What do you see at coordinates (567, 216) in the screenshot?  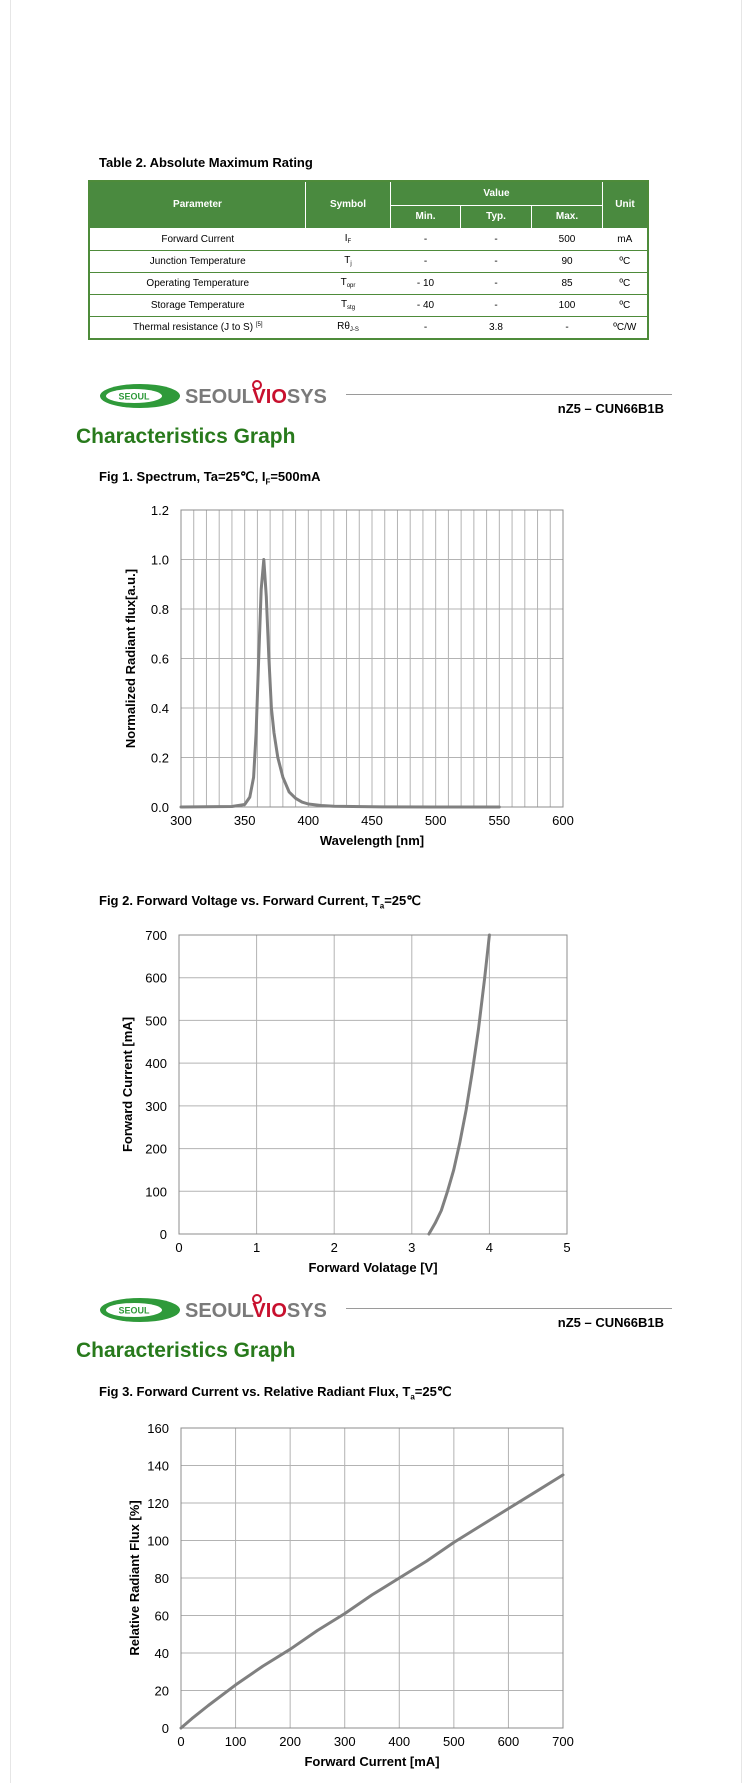 I see `col-max: Max.` at bounding box center [567, 216].